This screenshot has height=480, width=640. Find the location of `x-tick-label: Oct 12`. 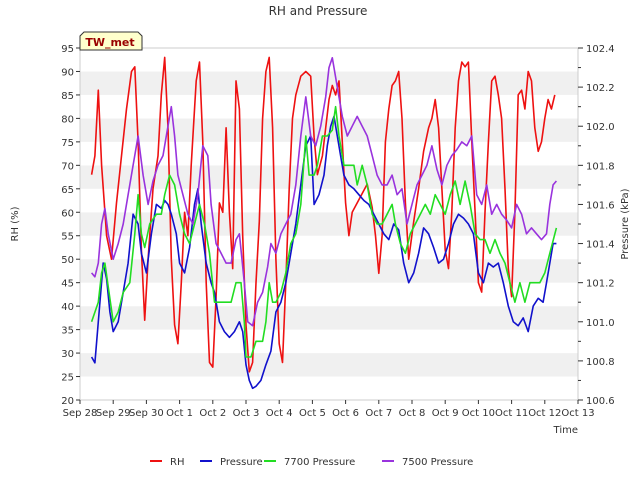

x-tick-label: Oct 12 is located at coordinates (544, 413).